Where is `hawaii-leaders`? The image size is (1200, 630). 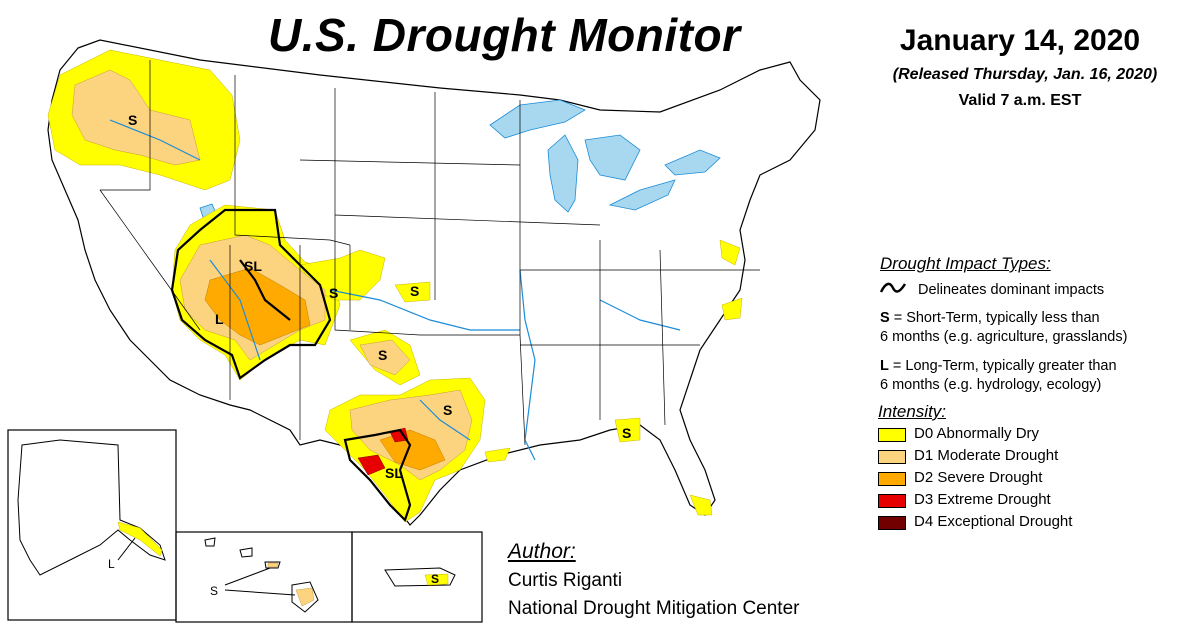 hawaii-leaders is located at coordinates (260, 581).